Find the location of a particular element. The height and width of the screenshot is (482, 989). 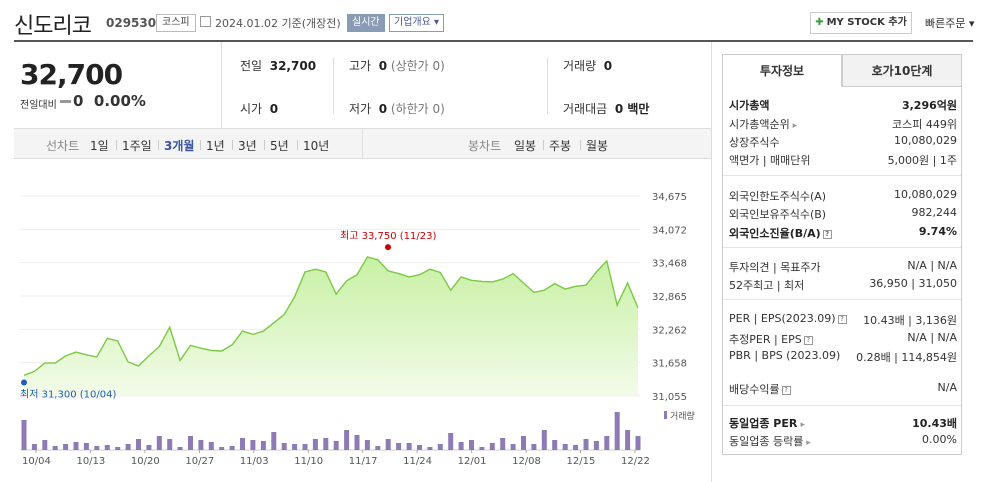

y-tick-label: 33,468 is located at coordinates (669, 264).